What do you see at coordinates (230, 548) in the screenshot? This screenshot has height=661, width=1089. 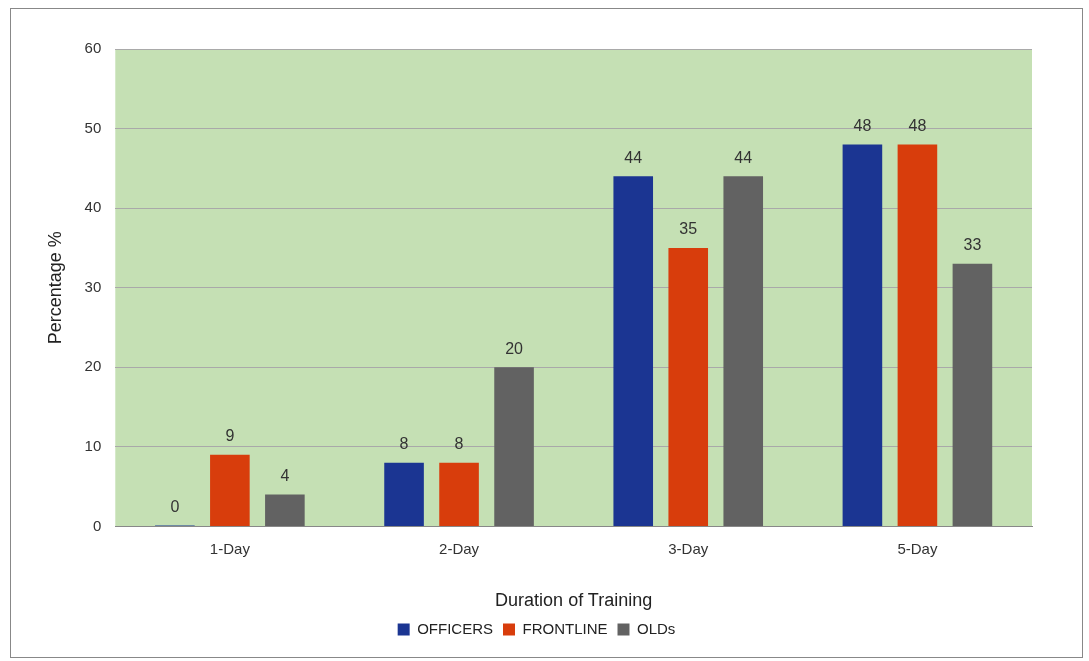 I see `x-tick-label: 1-Day` at bounding box center [230, 548].